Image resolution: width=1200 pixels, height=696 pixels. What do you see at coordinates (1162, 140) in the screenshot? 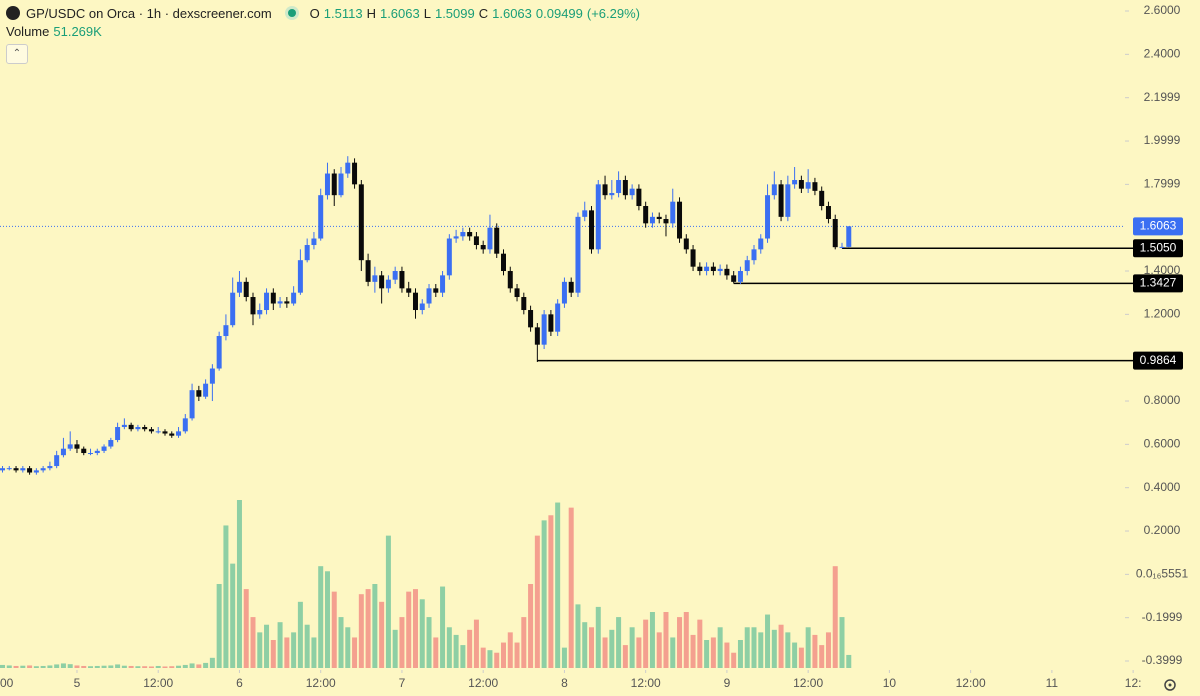
I see `y-tick-label: 1.9999` at bounding box center [1162, 140].